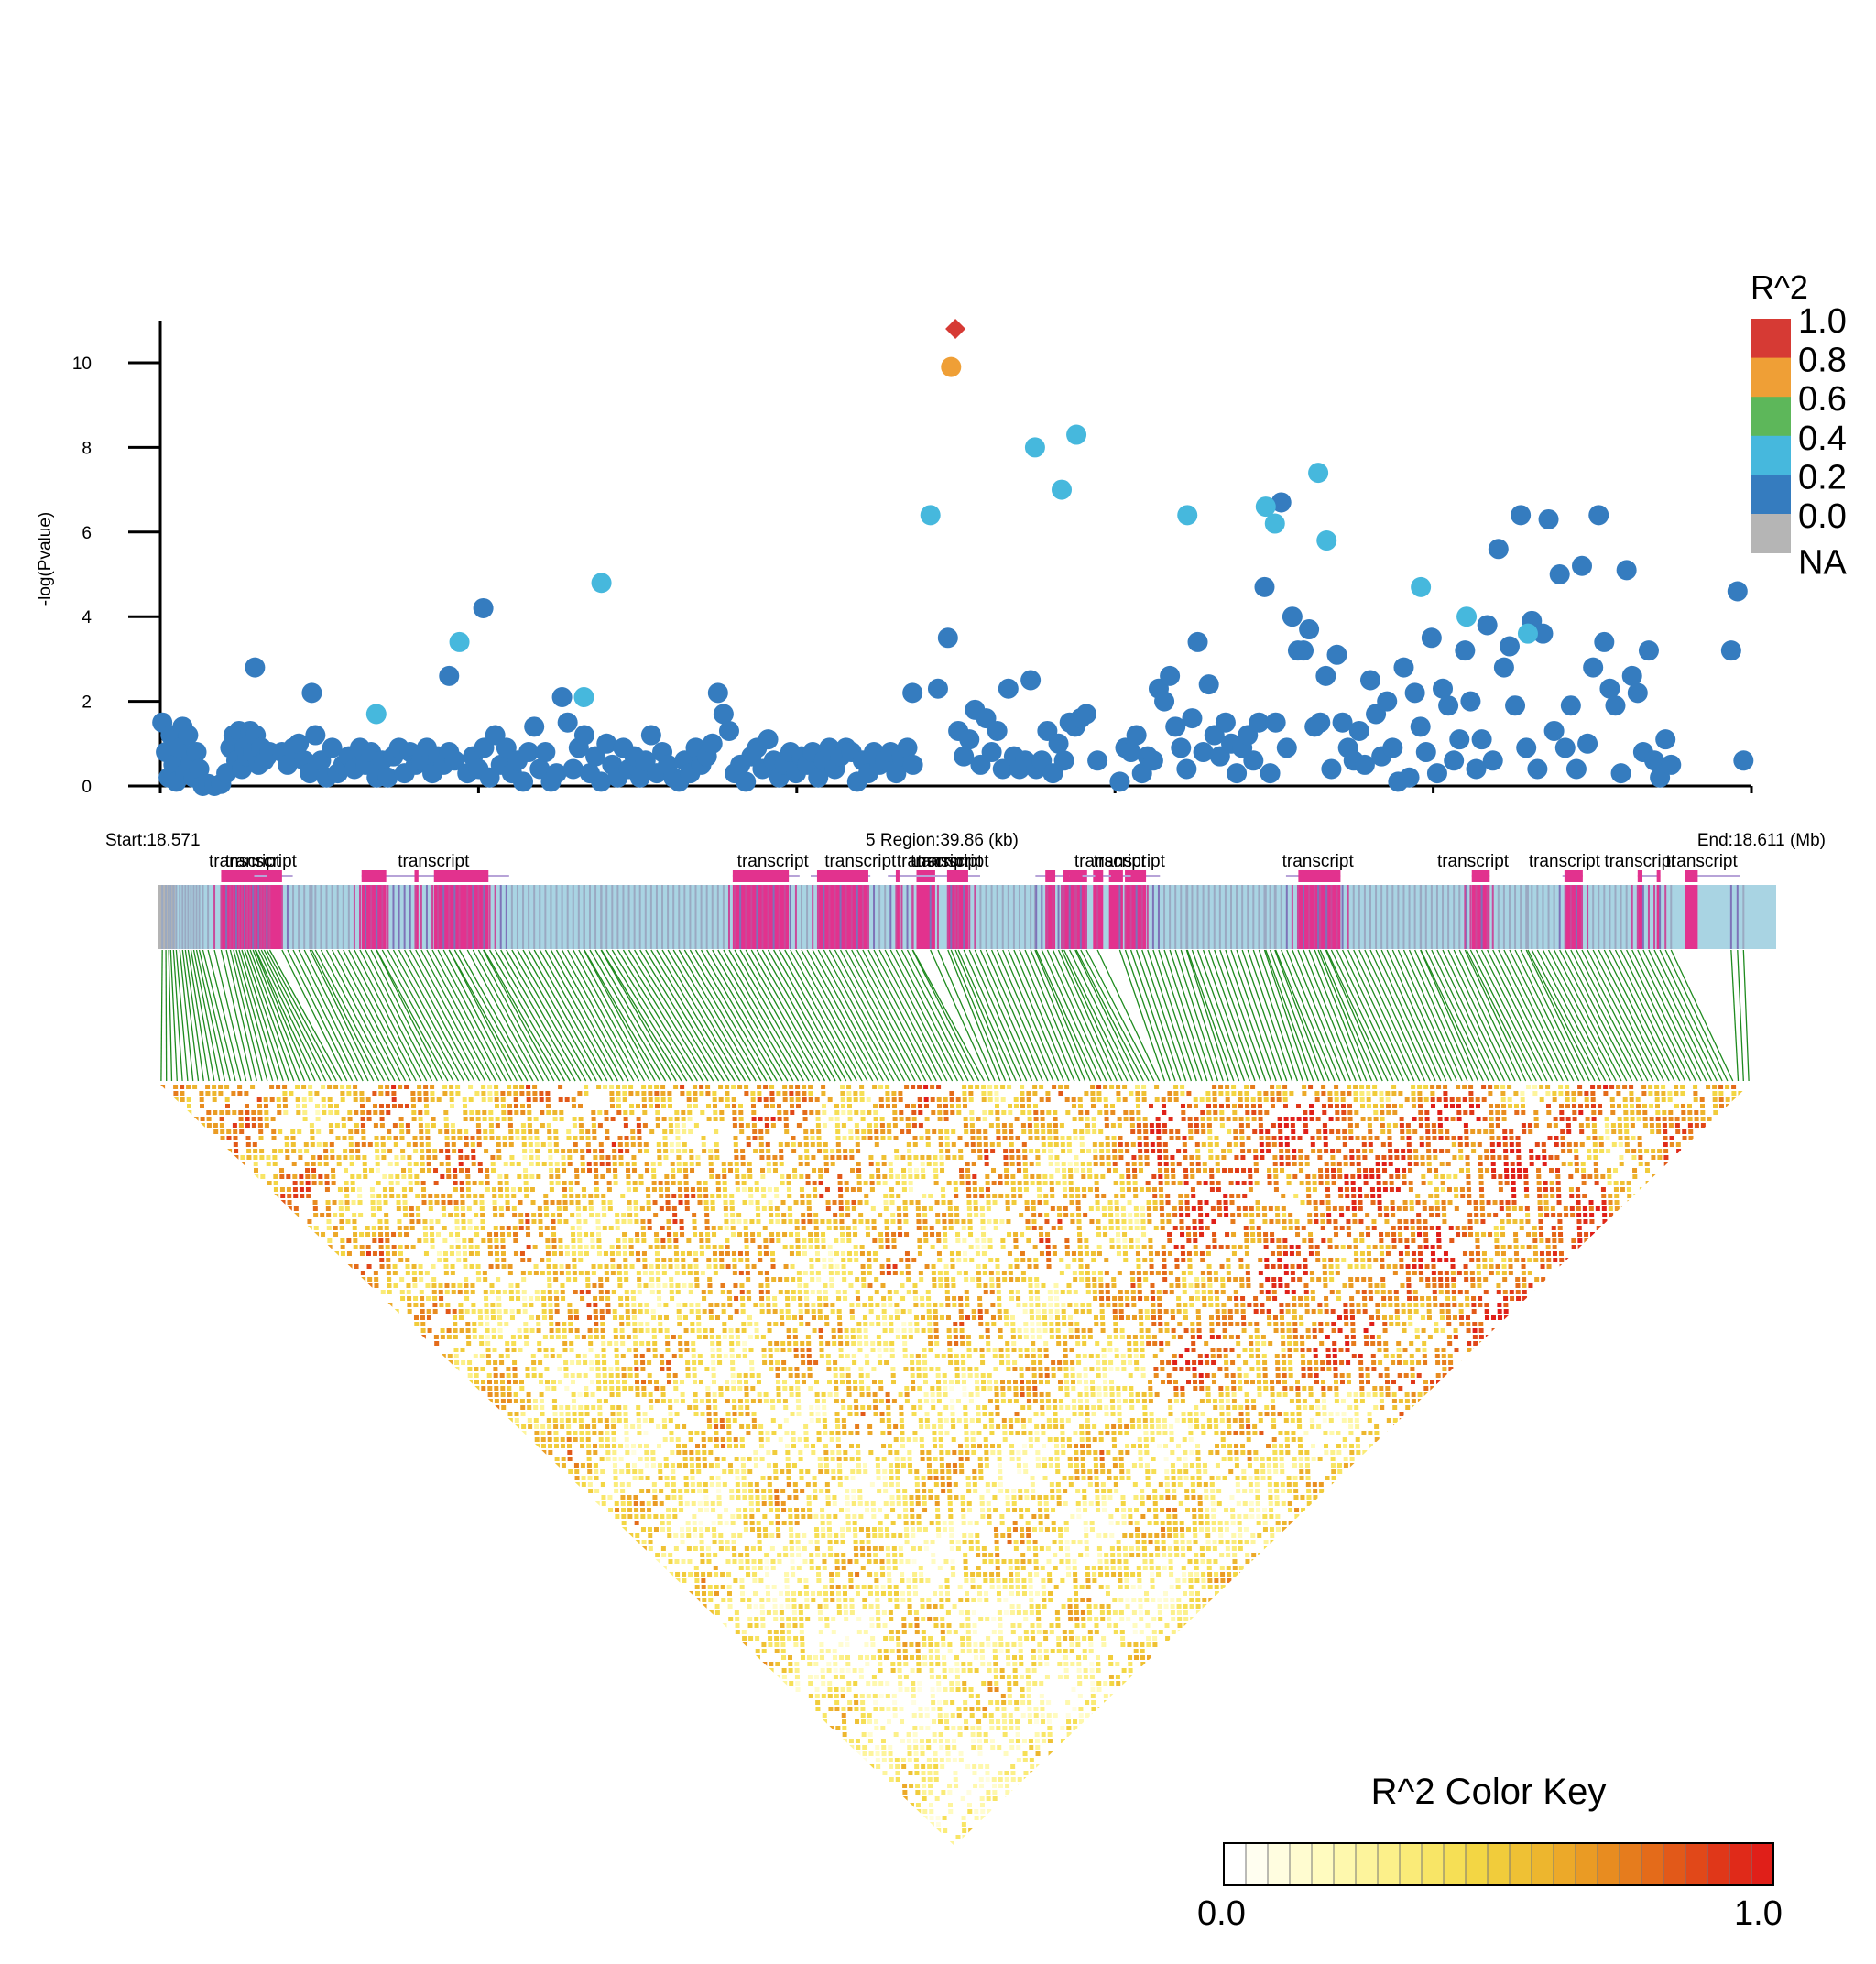 The image size is (1876, 1964). What do you see at coordinates (1640, 917) in the screenshot?
I see `band-exon-block` at bounding box center [1640, 917].